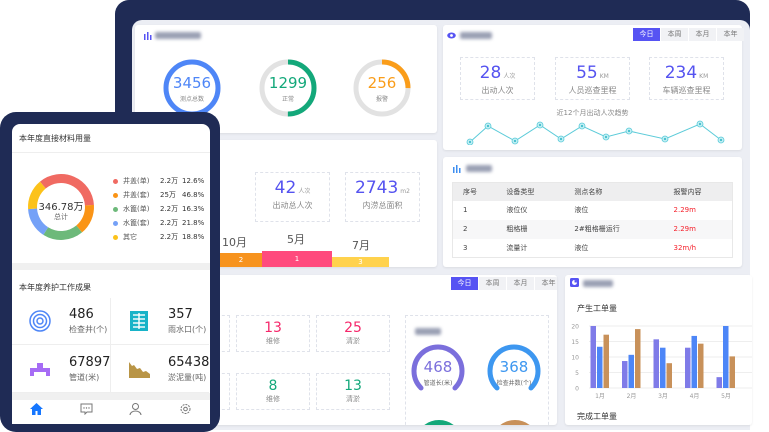  I want to click on grate-icon, so click(139, 321).